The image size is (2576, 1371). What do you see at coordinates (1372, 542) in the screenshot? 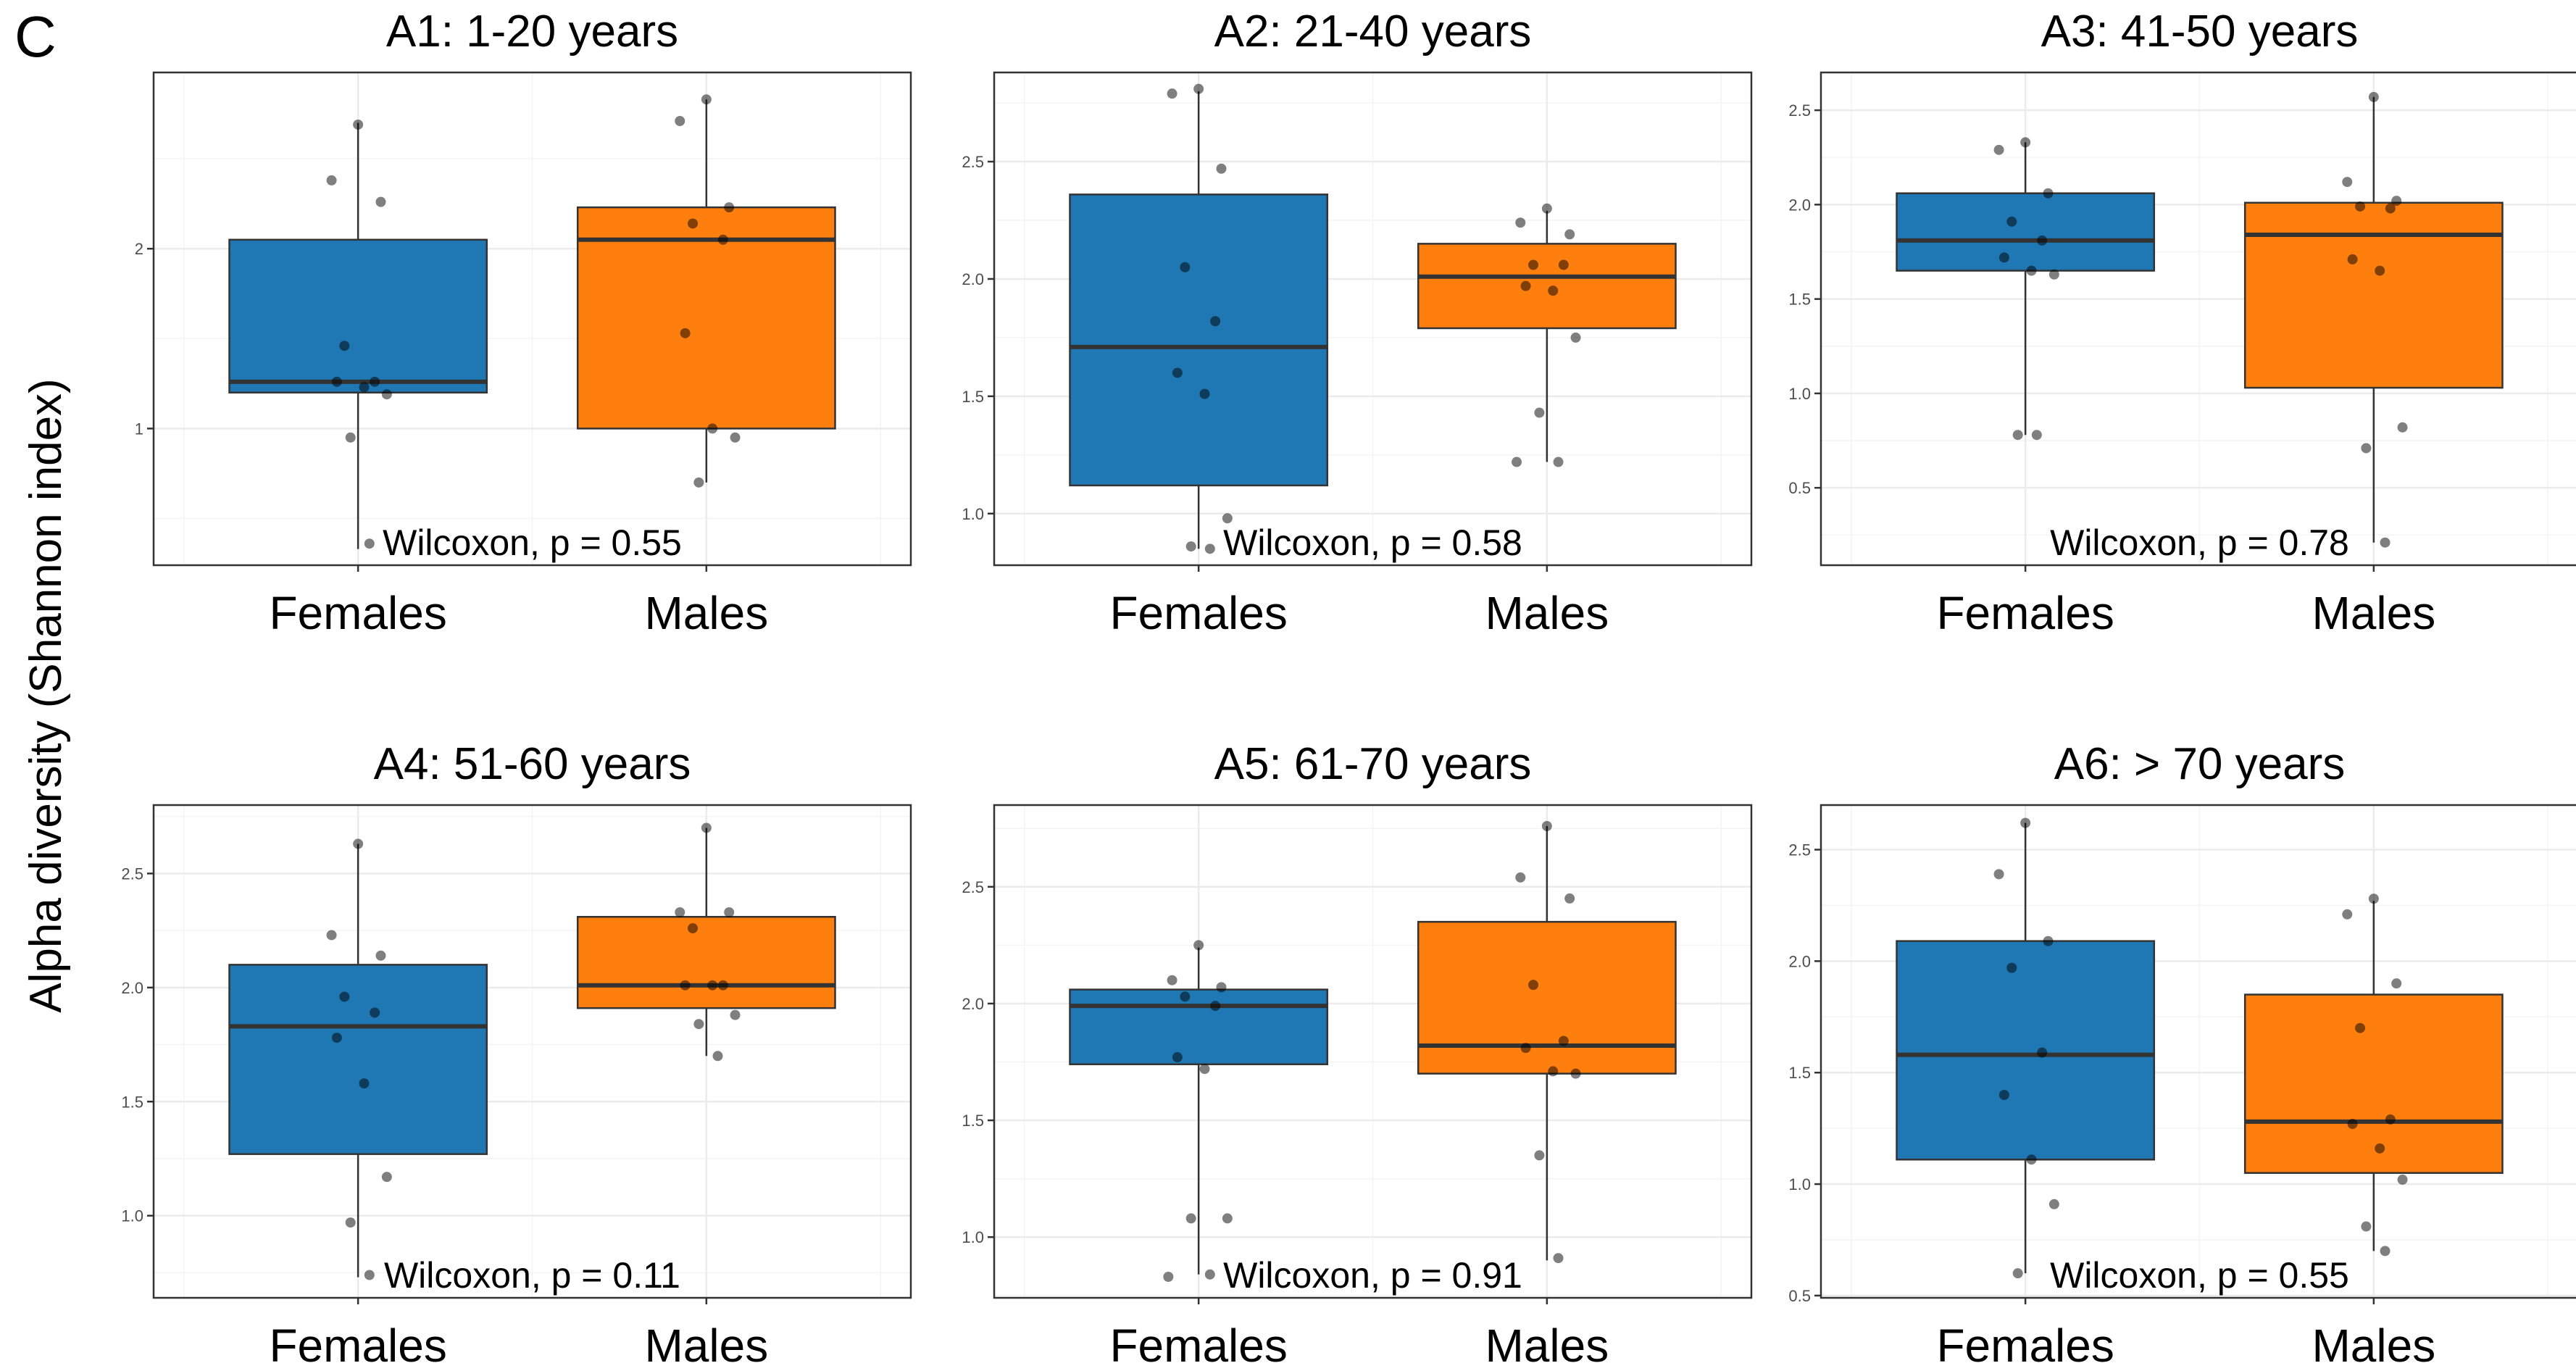
I see `wilcoxon-annotation: Wilcoxon, p = 0.58` at bounding box center [1372, 542].